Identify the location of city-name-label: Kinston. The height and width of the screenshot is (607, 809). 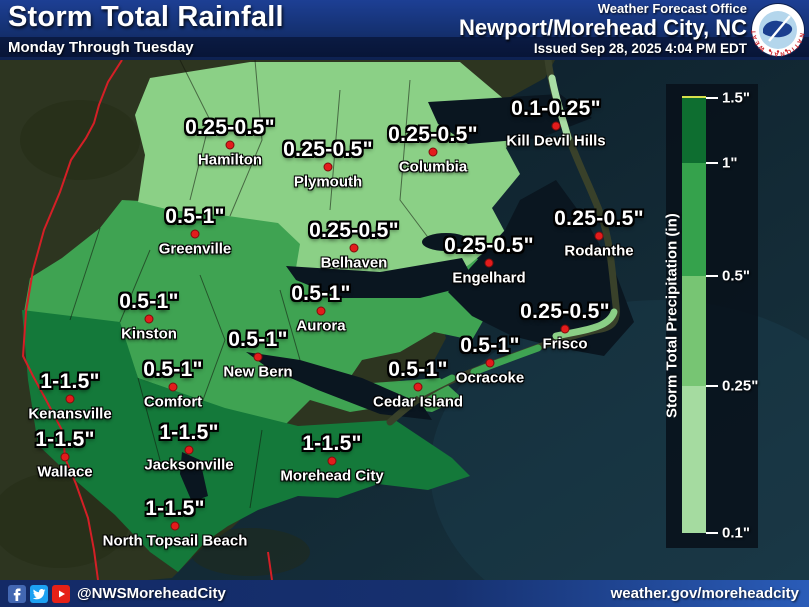
(149, 334).